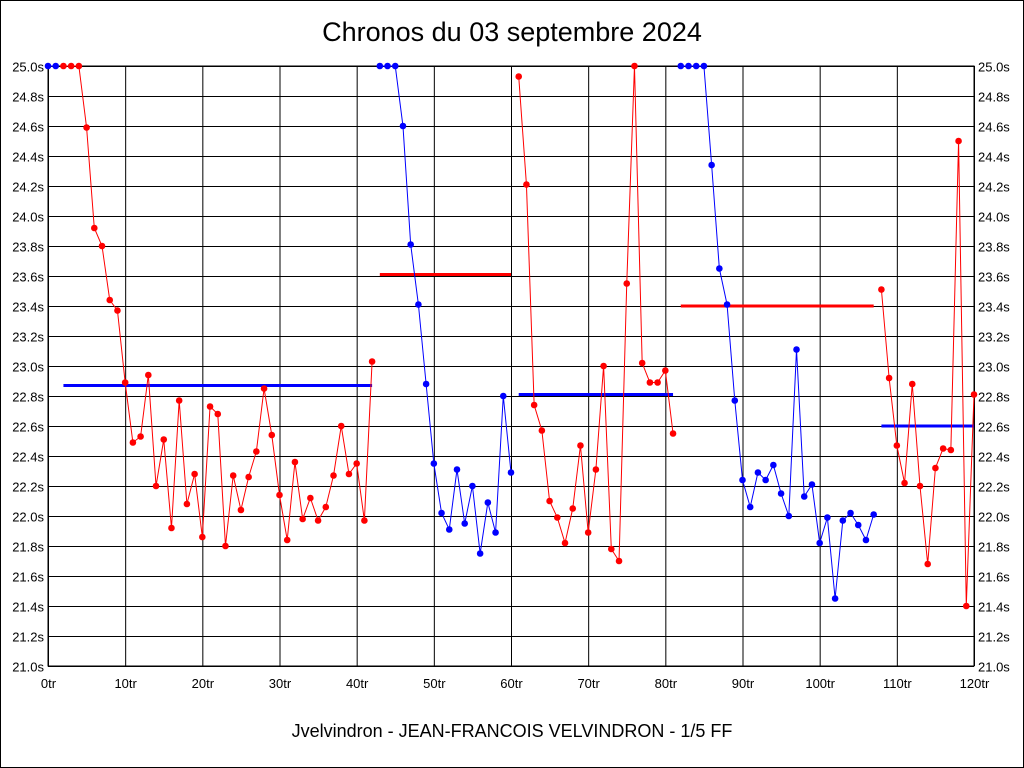 The image size is (1024, 768). I want to click on y-tick-label-right: 24.0s, so click(994, 217).